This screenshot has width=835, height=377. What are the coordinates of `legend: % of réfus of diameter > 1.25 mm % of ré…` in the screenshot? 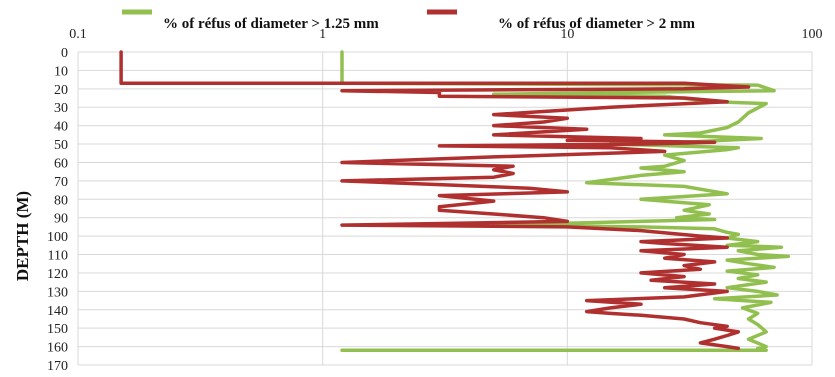 It's located at (408, 20).